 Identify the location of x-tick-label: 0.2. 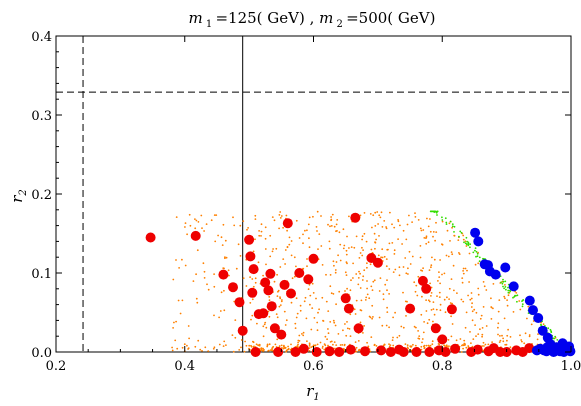
(56, 366).